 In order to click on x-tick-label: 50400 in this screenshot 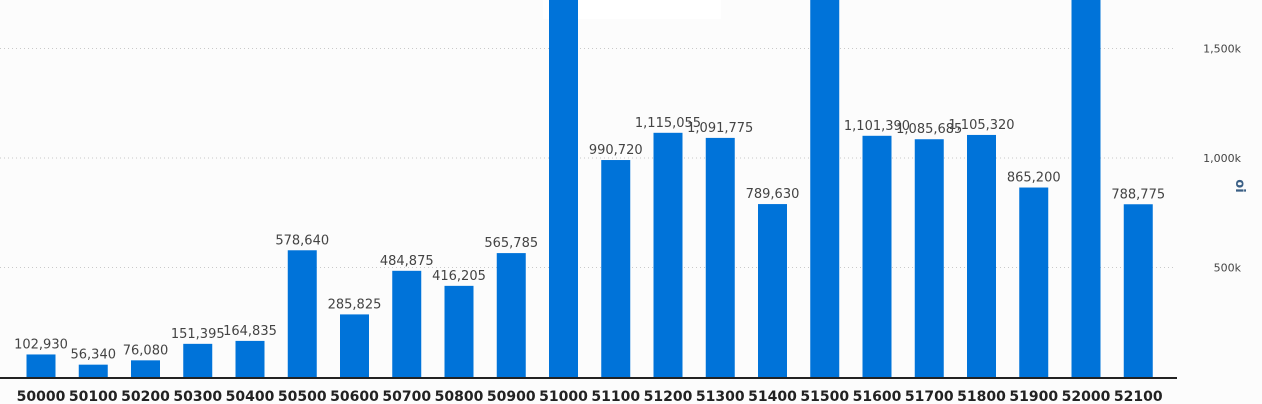, I will do `click(250, 396)`.